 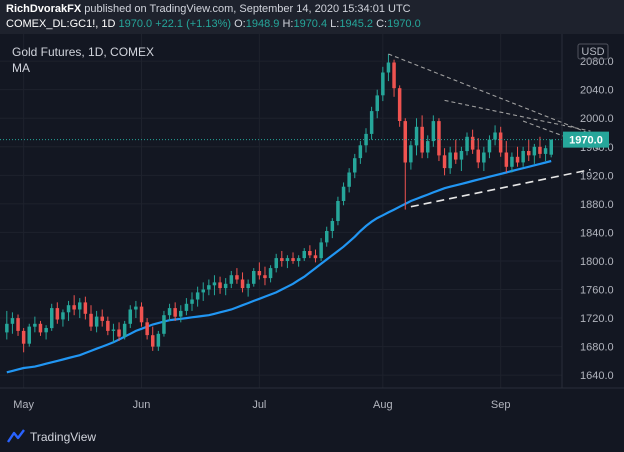 What do you see at coordinates (597, 262) in the screenshot?
I see `price-tick-label: 1800.0` at bounding box center [597, 262].